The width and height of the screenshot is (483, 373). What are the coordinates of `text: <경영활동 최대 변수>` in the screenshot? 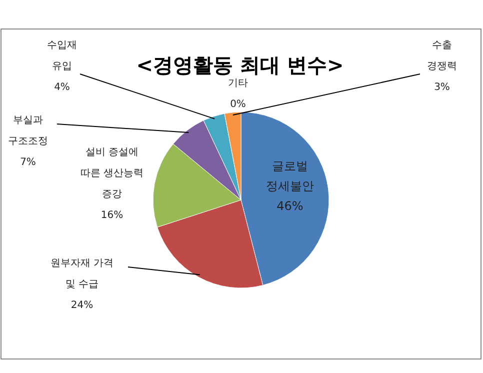 It's located at (240, 65).